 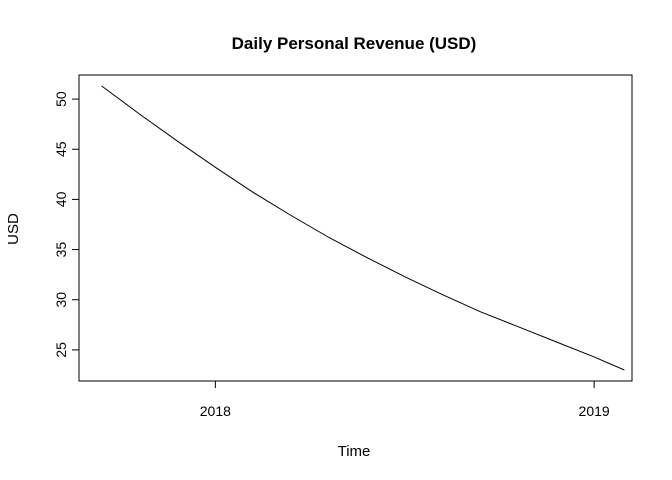 I want to click on x-axis-label: Time, so click(x=354, y=451).